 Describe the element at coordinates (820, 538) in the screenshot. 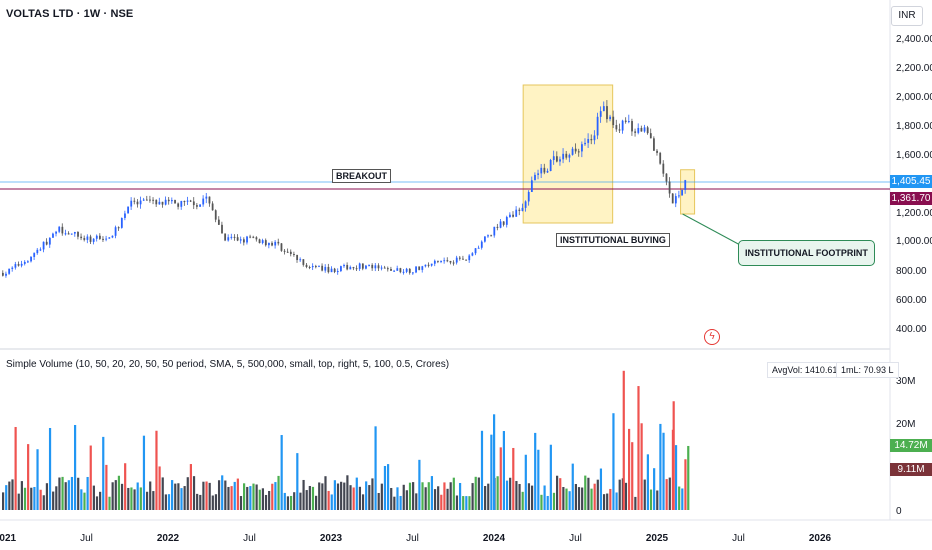

I see `time-axis-tick: 2026` at that location.